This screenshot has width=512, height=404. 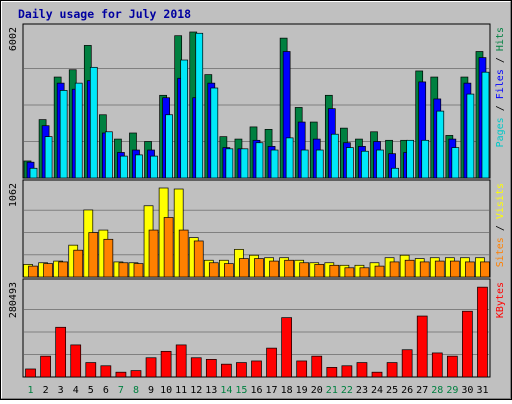 What do you see at coordinates (332, 390) in the screenshot?
I see `day-label-21: 21` at bounding box center [332, 390].